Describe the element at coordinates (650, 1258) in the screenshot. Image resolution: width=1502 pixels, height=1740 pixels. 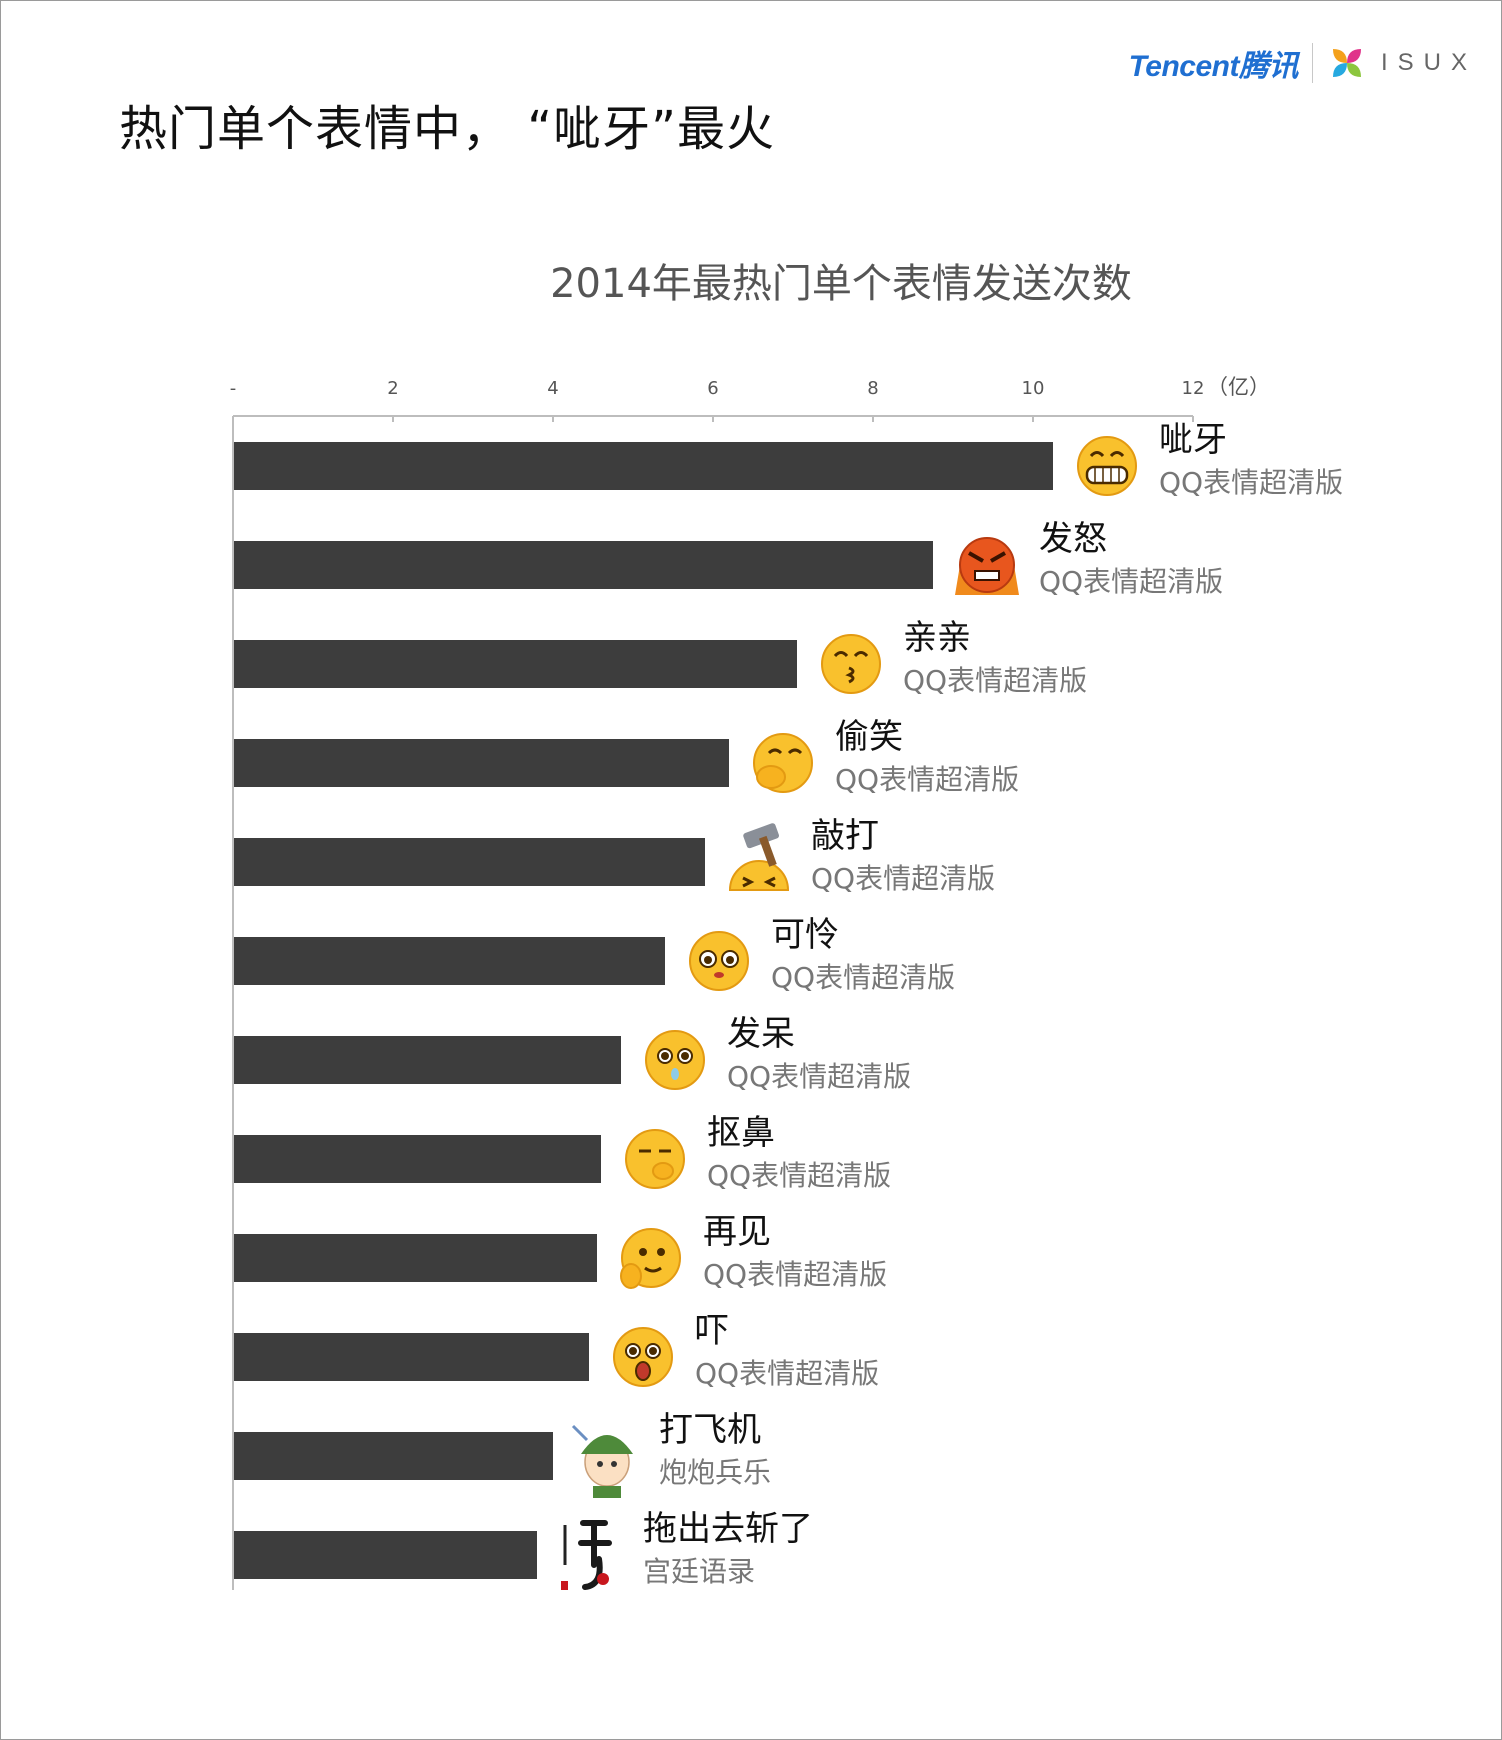
I see `bye-emoji-icon` at that location.